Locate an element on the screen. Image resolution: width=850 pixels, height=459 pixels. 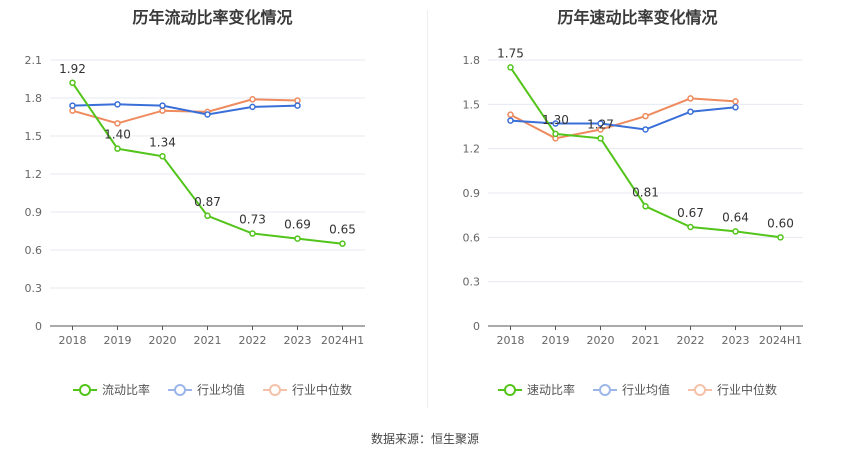
data-label: 1.92 is located at coordinates (72, 69).